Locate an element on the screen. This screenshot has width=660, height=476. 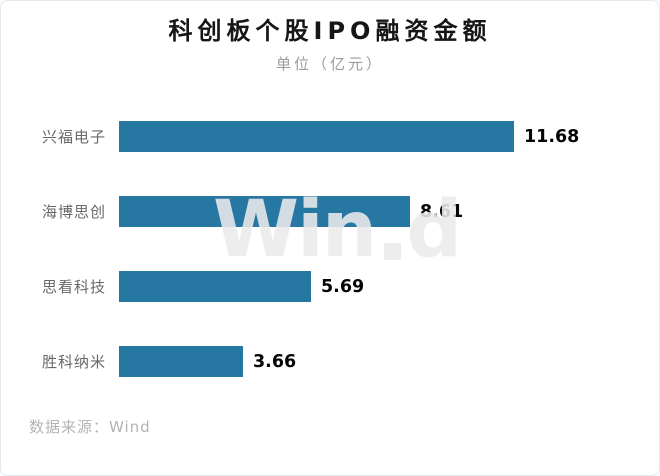
bar-category-label: 思看科技 is located at coordinates (73, 287).